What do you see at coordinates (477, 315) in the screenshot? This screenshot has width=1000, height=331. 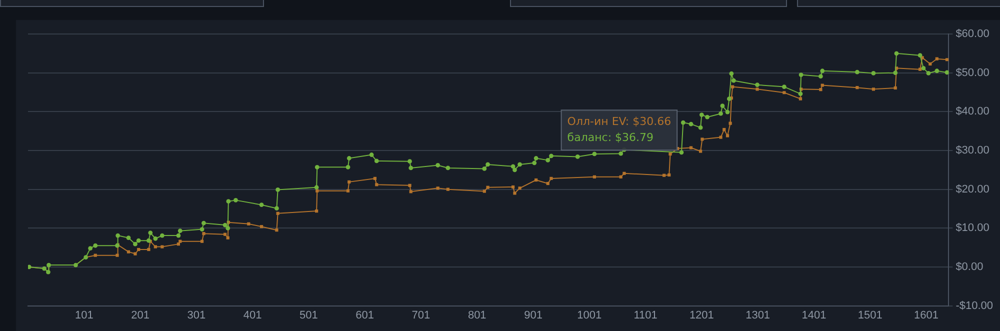 I see `x-tick-label: 801` at bounding box center [477, 315].